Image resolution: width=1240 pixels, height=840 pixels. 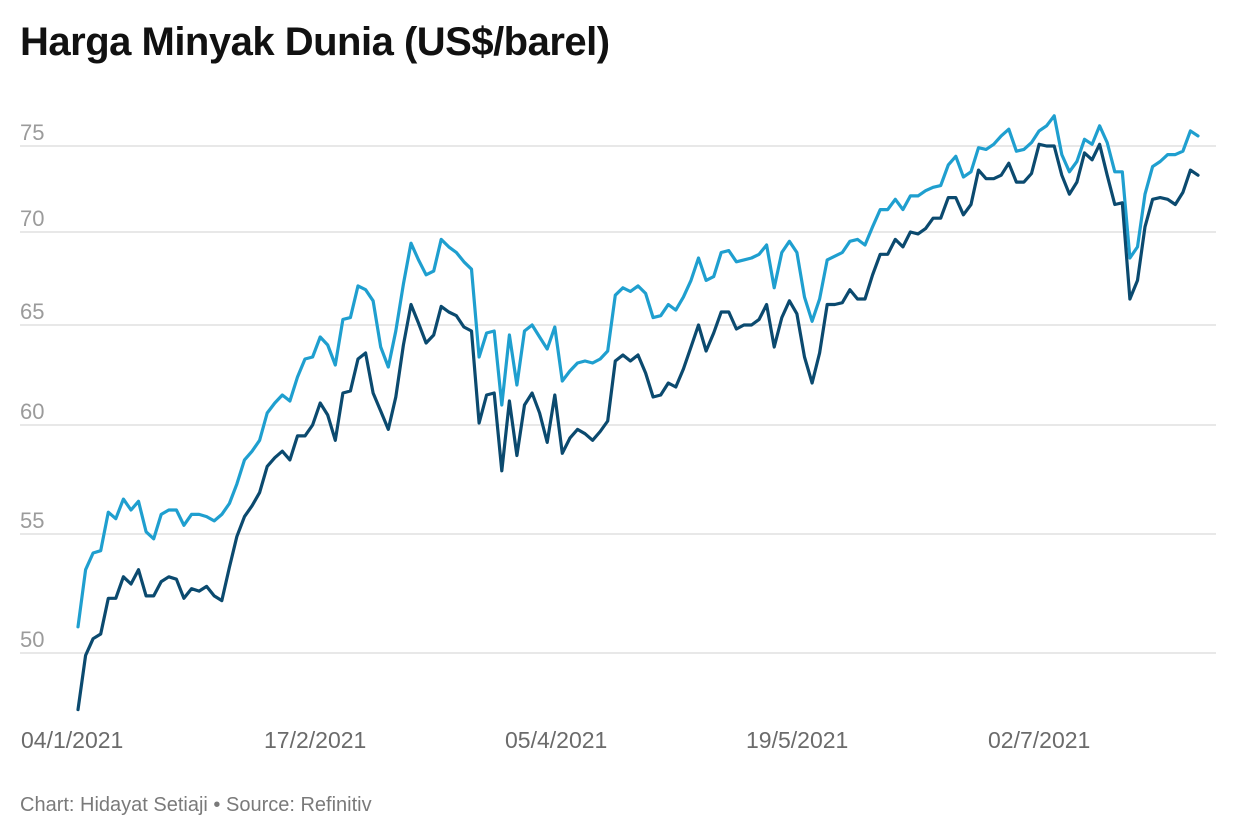 I want to click on y-tick-label: 65, so click(x=32, y=311).